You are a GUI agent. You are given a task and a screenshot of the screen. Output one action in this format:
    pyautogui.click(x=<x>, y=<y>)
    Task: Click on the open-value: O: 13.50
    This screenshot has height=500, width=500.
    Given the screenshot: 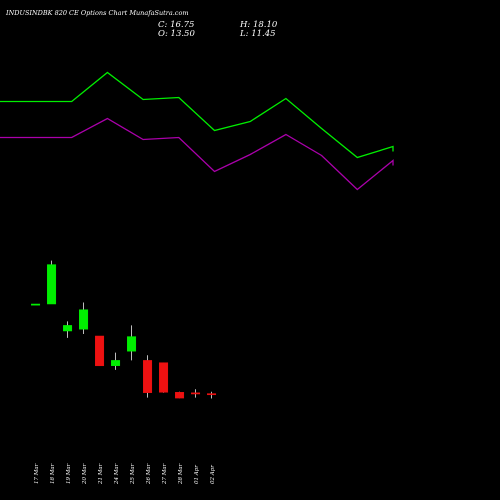 What is the action you would take?
    pyautogui.click(x=176, y=34)
    